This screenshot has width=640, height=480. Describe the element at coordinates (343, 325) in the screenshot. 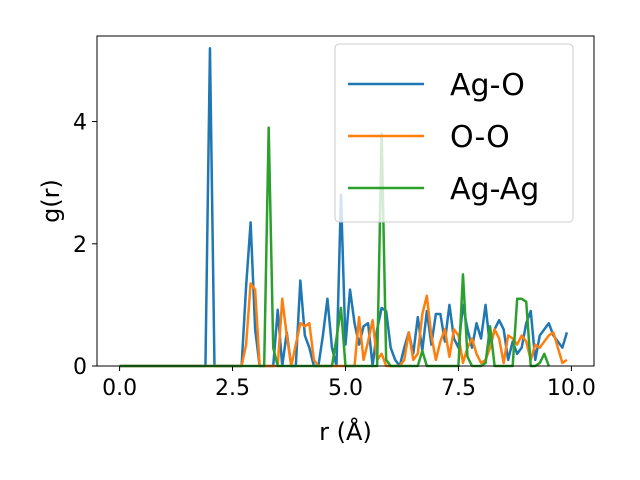

I see `series-line-o-o` at that location.